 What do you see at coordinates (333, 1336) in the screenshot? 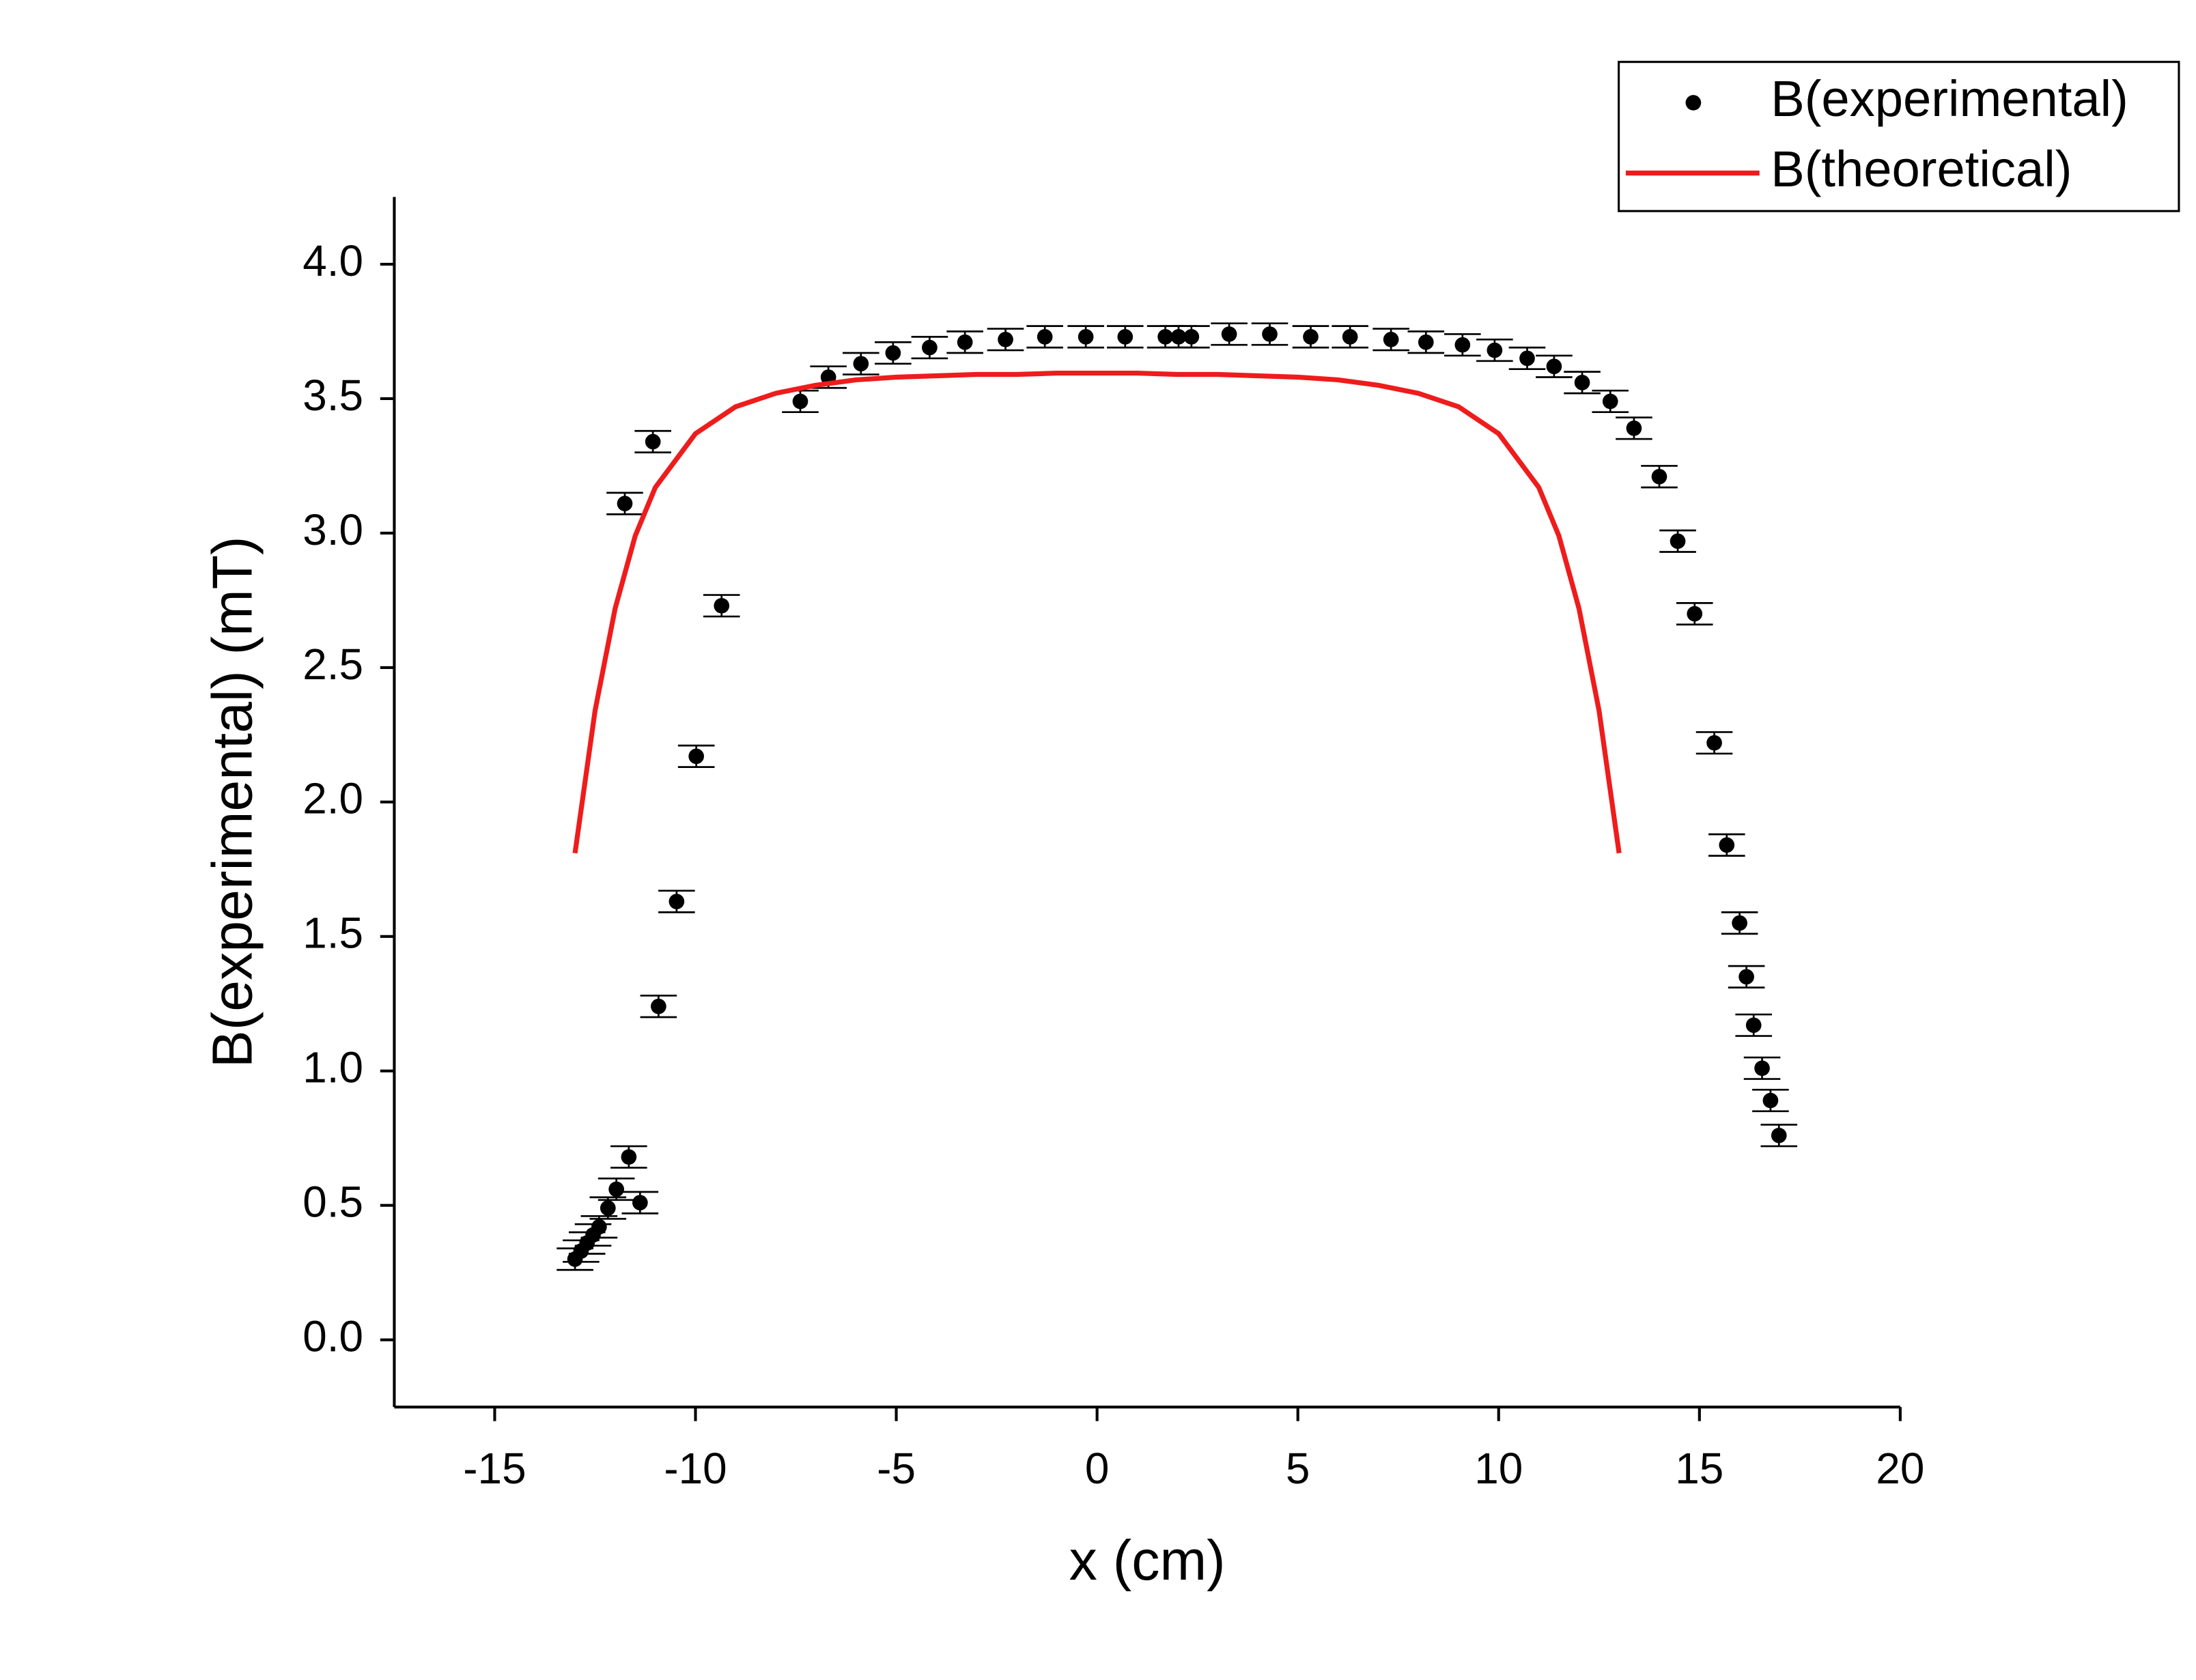
I see `y-tick-label: 0.0` at bounding box center [333, 1336].